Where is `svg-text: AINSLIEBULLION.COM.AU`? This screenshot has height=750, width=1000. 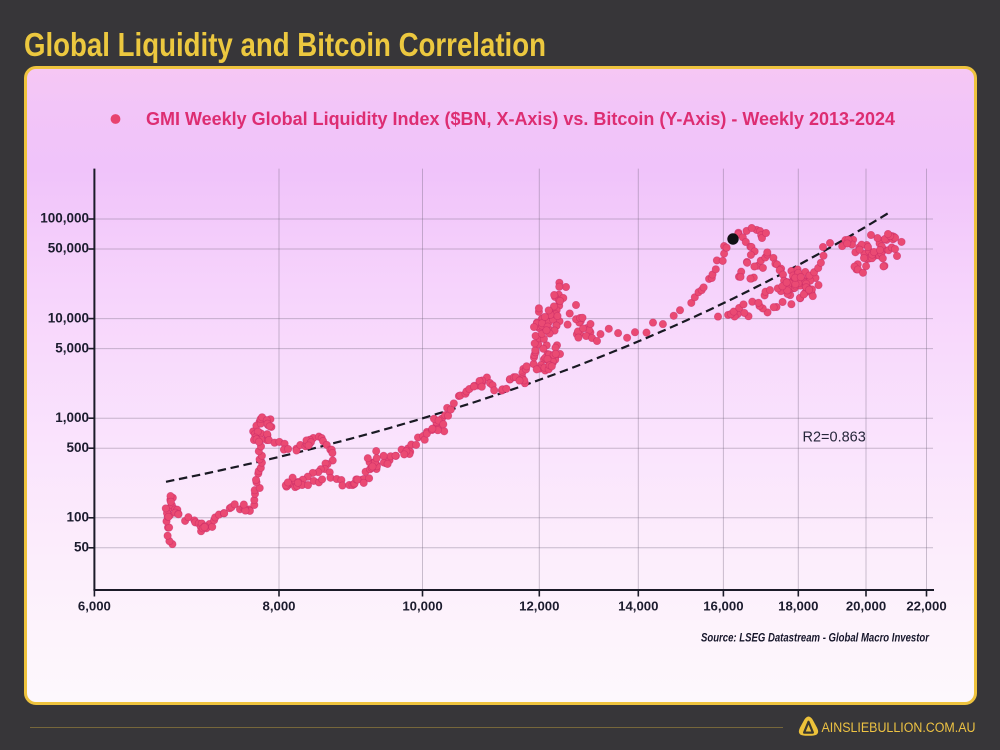 svg-text: AINSLIEBULLION.COM.AU is located at coordinates (899, 727).